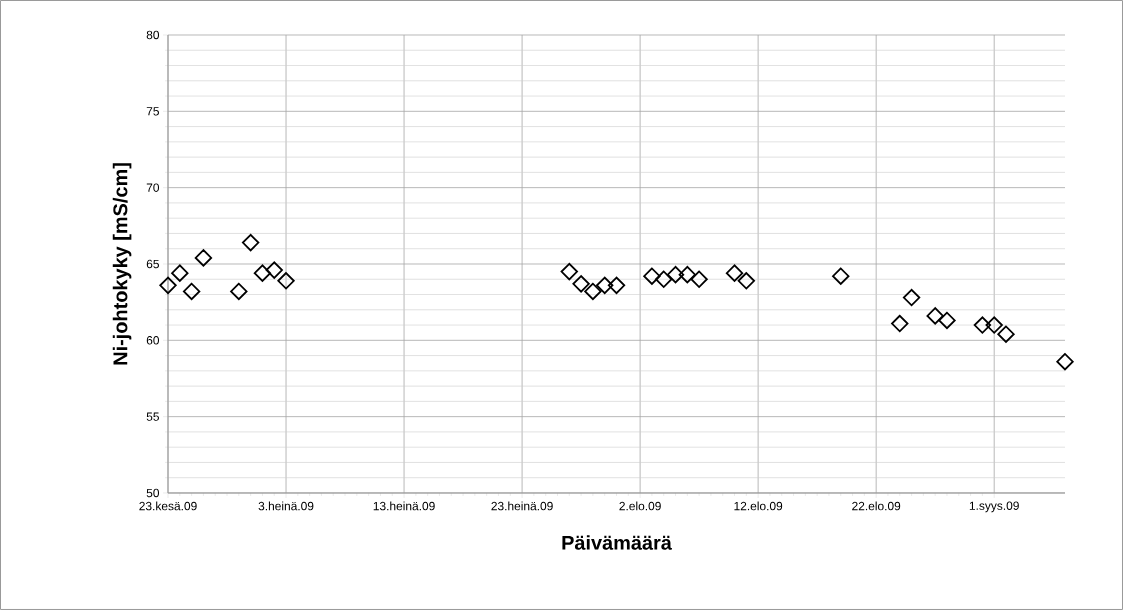 The height and width of the screenshot is (610, 1123). I want to click on y-tick-label: 65, so click(152, 264).